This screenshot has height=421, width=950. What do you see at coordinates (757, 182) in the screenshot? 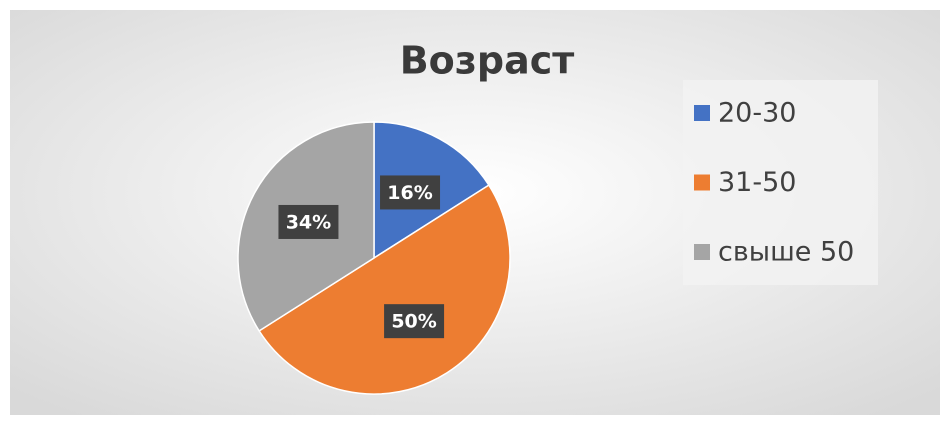
I see `legend-label: 31-50` at bounding box center [757, 182].